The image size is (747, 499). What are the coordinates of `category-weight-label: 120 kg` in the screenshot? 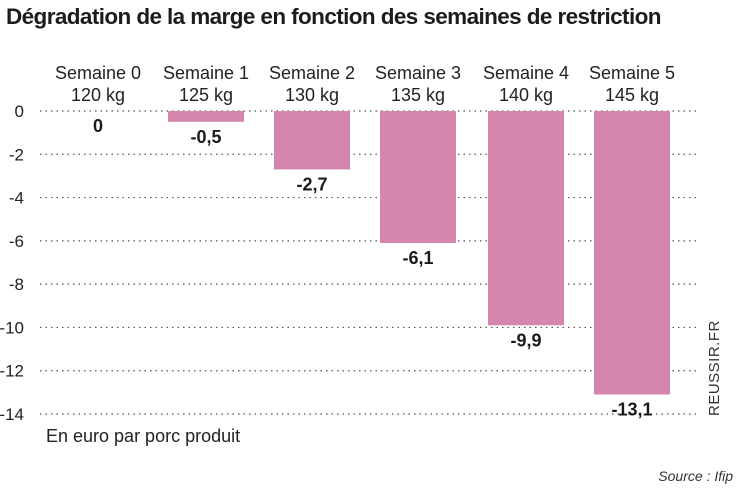 It's located at (98, 95).